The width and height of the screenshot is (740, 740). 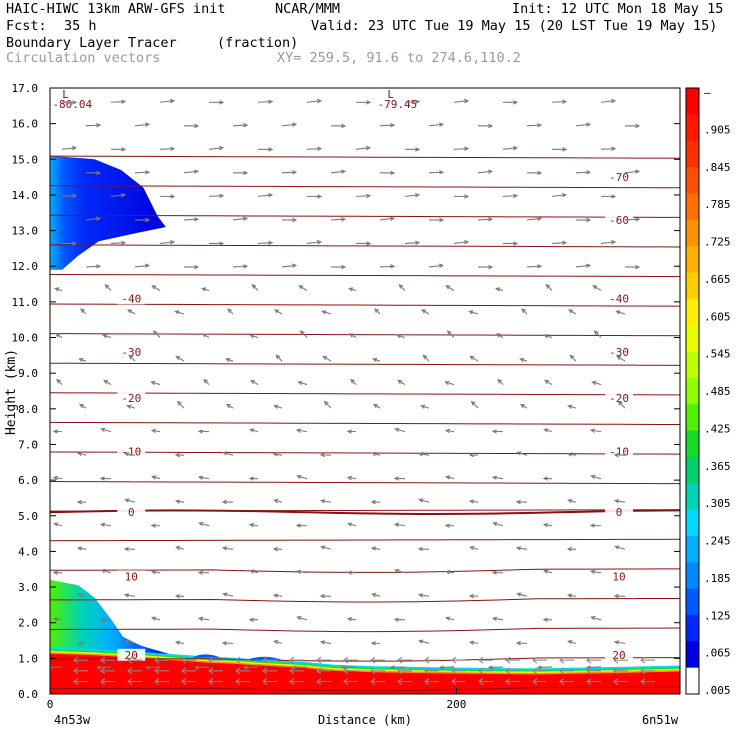 What do you see at coordinates (717, 391) in the screenshot?
I see `colorbar-label: .485` at bounding box center [717, 391].